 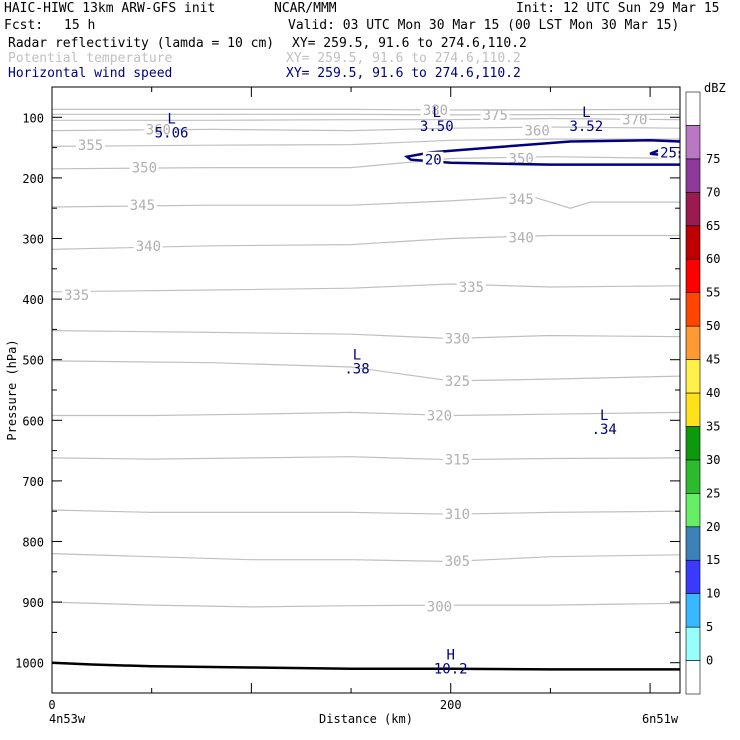 What do you see at coordinates (33, 300) in the screenshot?
I see `y-tick-label: 400` at bounding box center [33, 300].